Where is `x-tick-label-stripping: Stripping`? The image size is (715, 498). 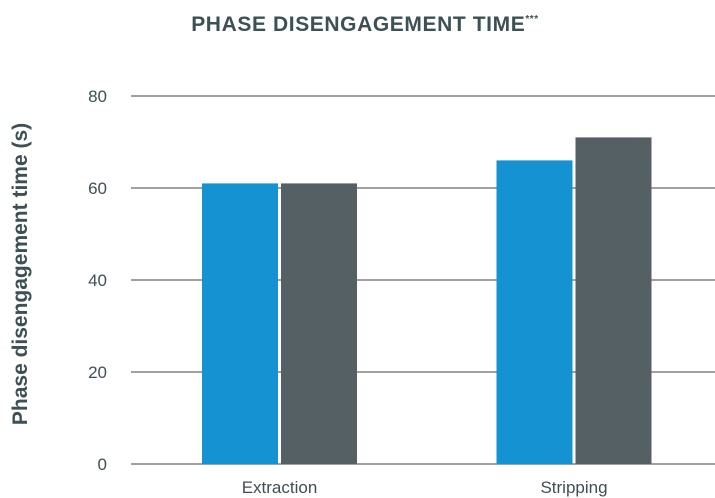 x-tick-label-stripping: Stripping is located at coordinates (573, 487).